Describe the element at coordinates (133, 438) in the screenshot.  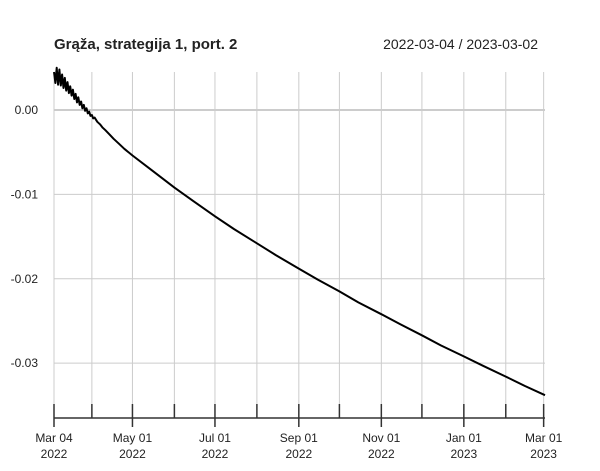
I see `x-tick-label-month: May 01` at that location.